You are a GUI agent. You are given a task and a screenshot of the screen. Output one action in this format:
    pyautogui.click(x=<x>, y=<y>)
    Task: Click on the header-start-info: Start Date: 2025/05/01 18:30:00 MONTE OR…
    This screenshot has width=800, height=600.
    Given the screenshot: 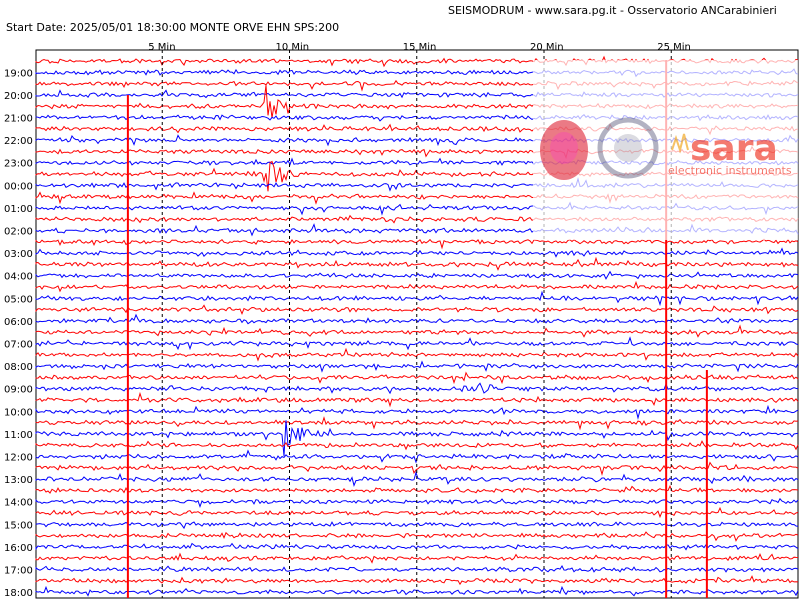 What is the action you would take?
    pyautogui.click(x=173, y=27)
    